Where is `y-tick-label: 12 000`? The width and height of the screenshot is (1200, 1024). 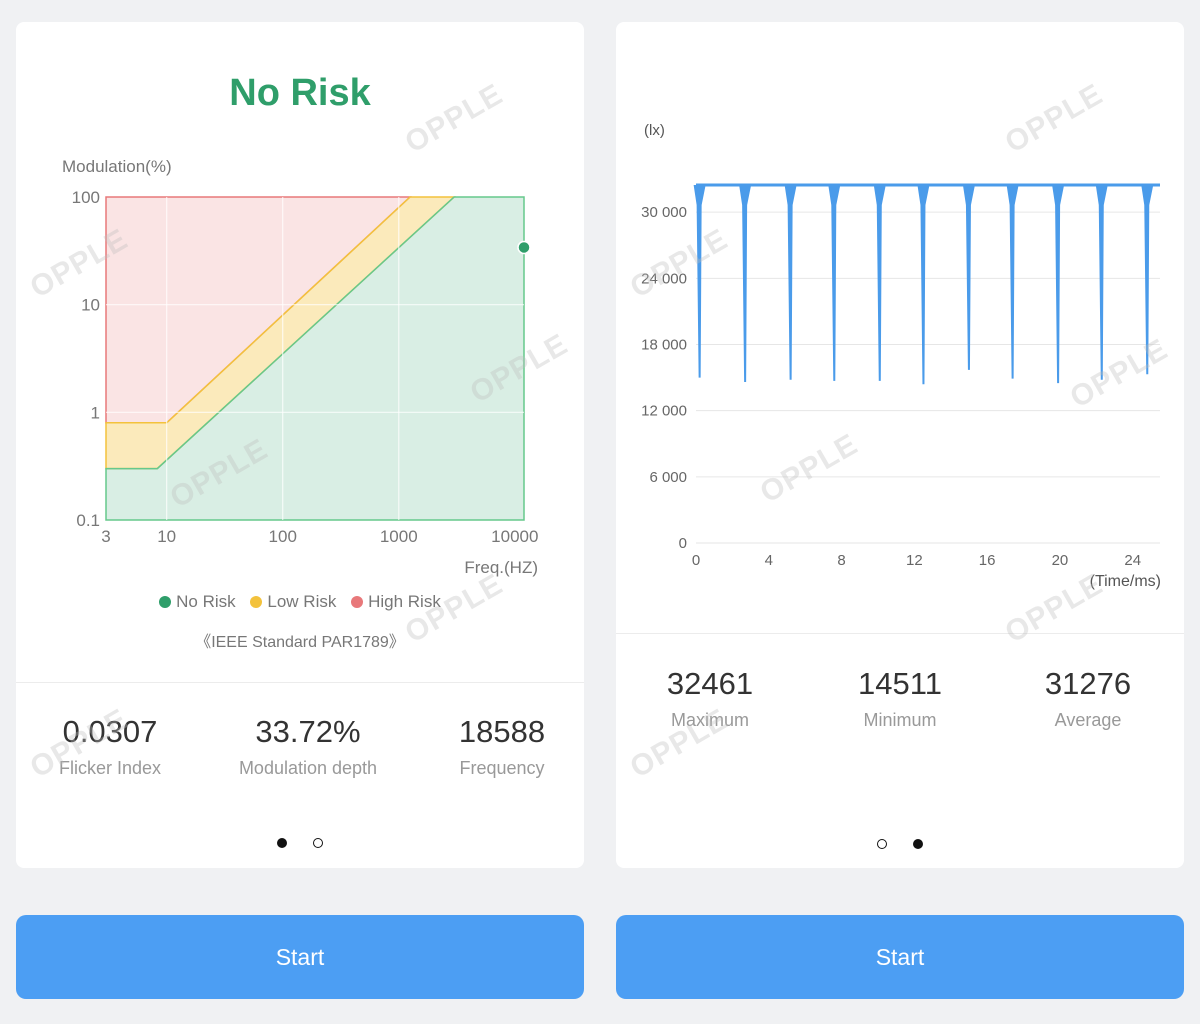 y-tick-label: 12 000 is located at coordinates (664, 411).